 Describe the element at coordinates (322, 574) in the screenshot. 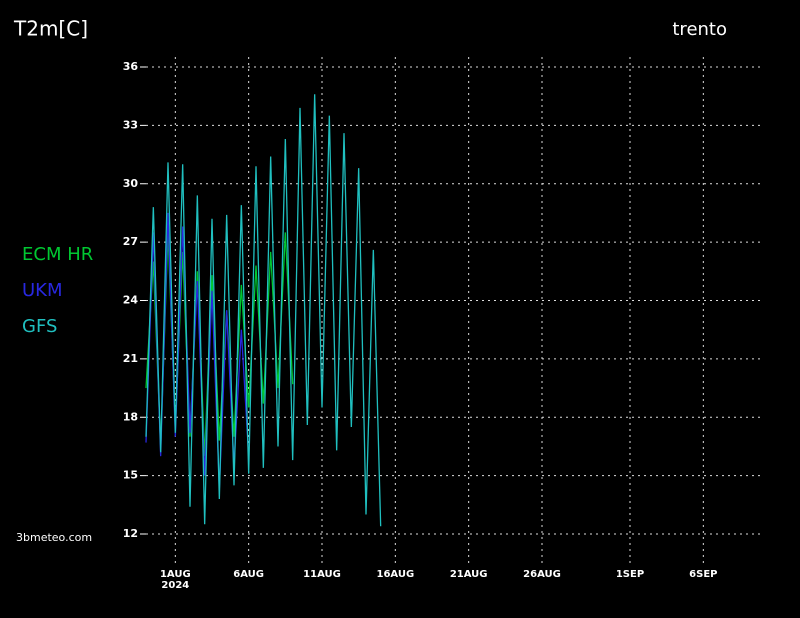

I see `x-tick-label: 11AUG` at that location.